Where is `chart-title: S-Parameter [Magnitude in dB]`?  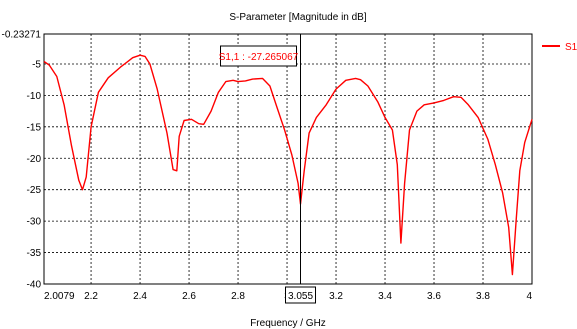
chart-title: S-Parameter [Magnitude in dB] is located at coordinates (298, 17).